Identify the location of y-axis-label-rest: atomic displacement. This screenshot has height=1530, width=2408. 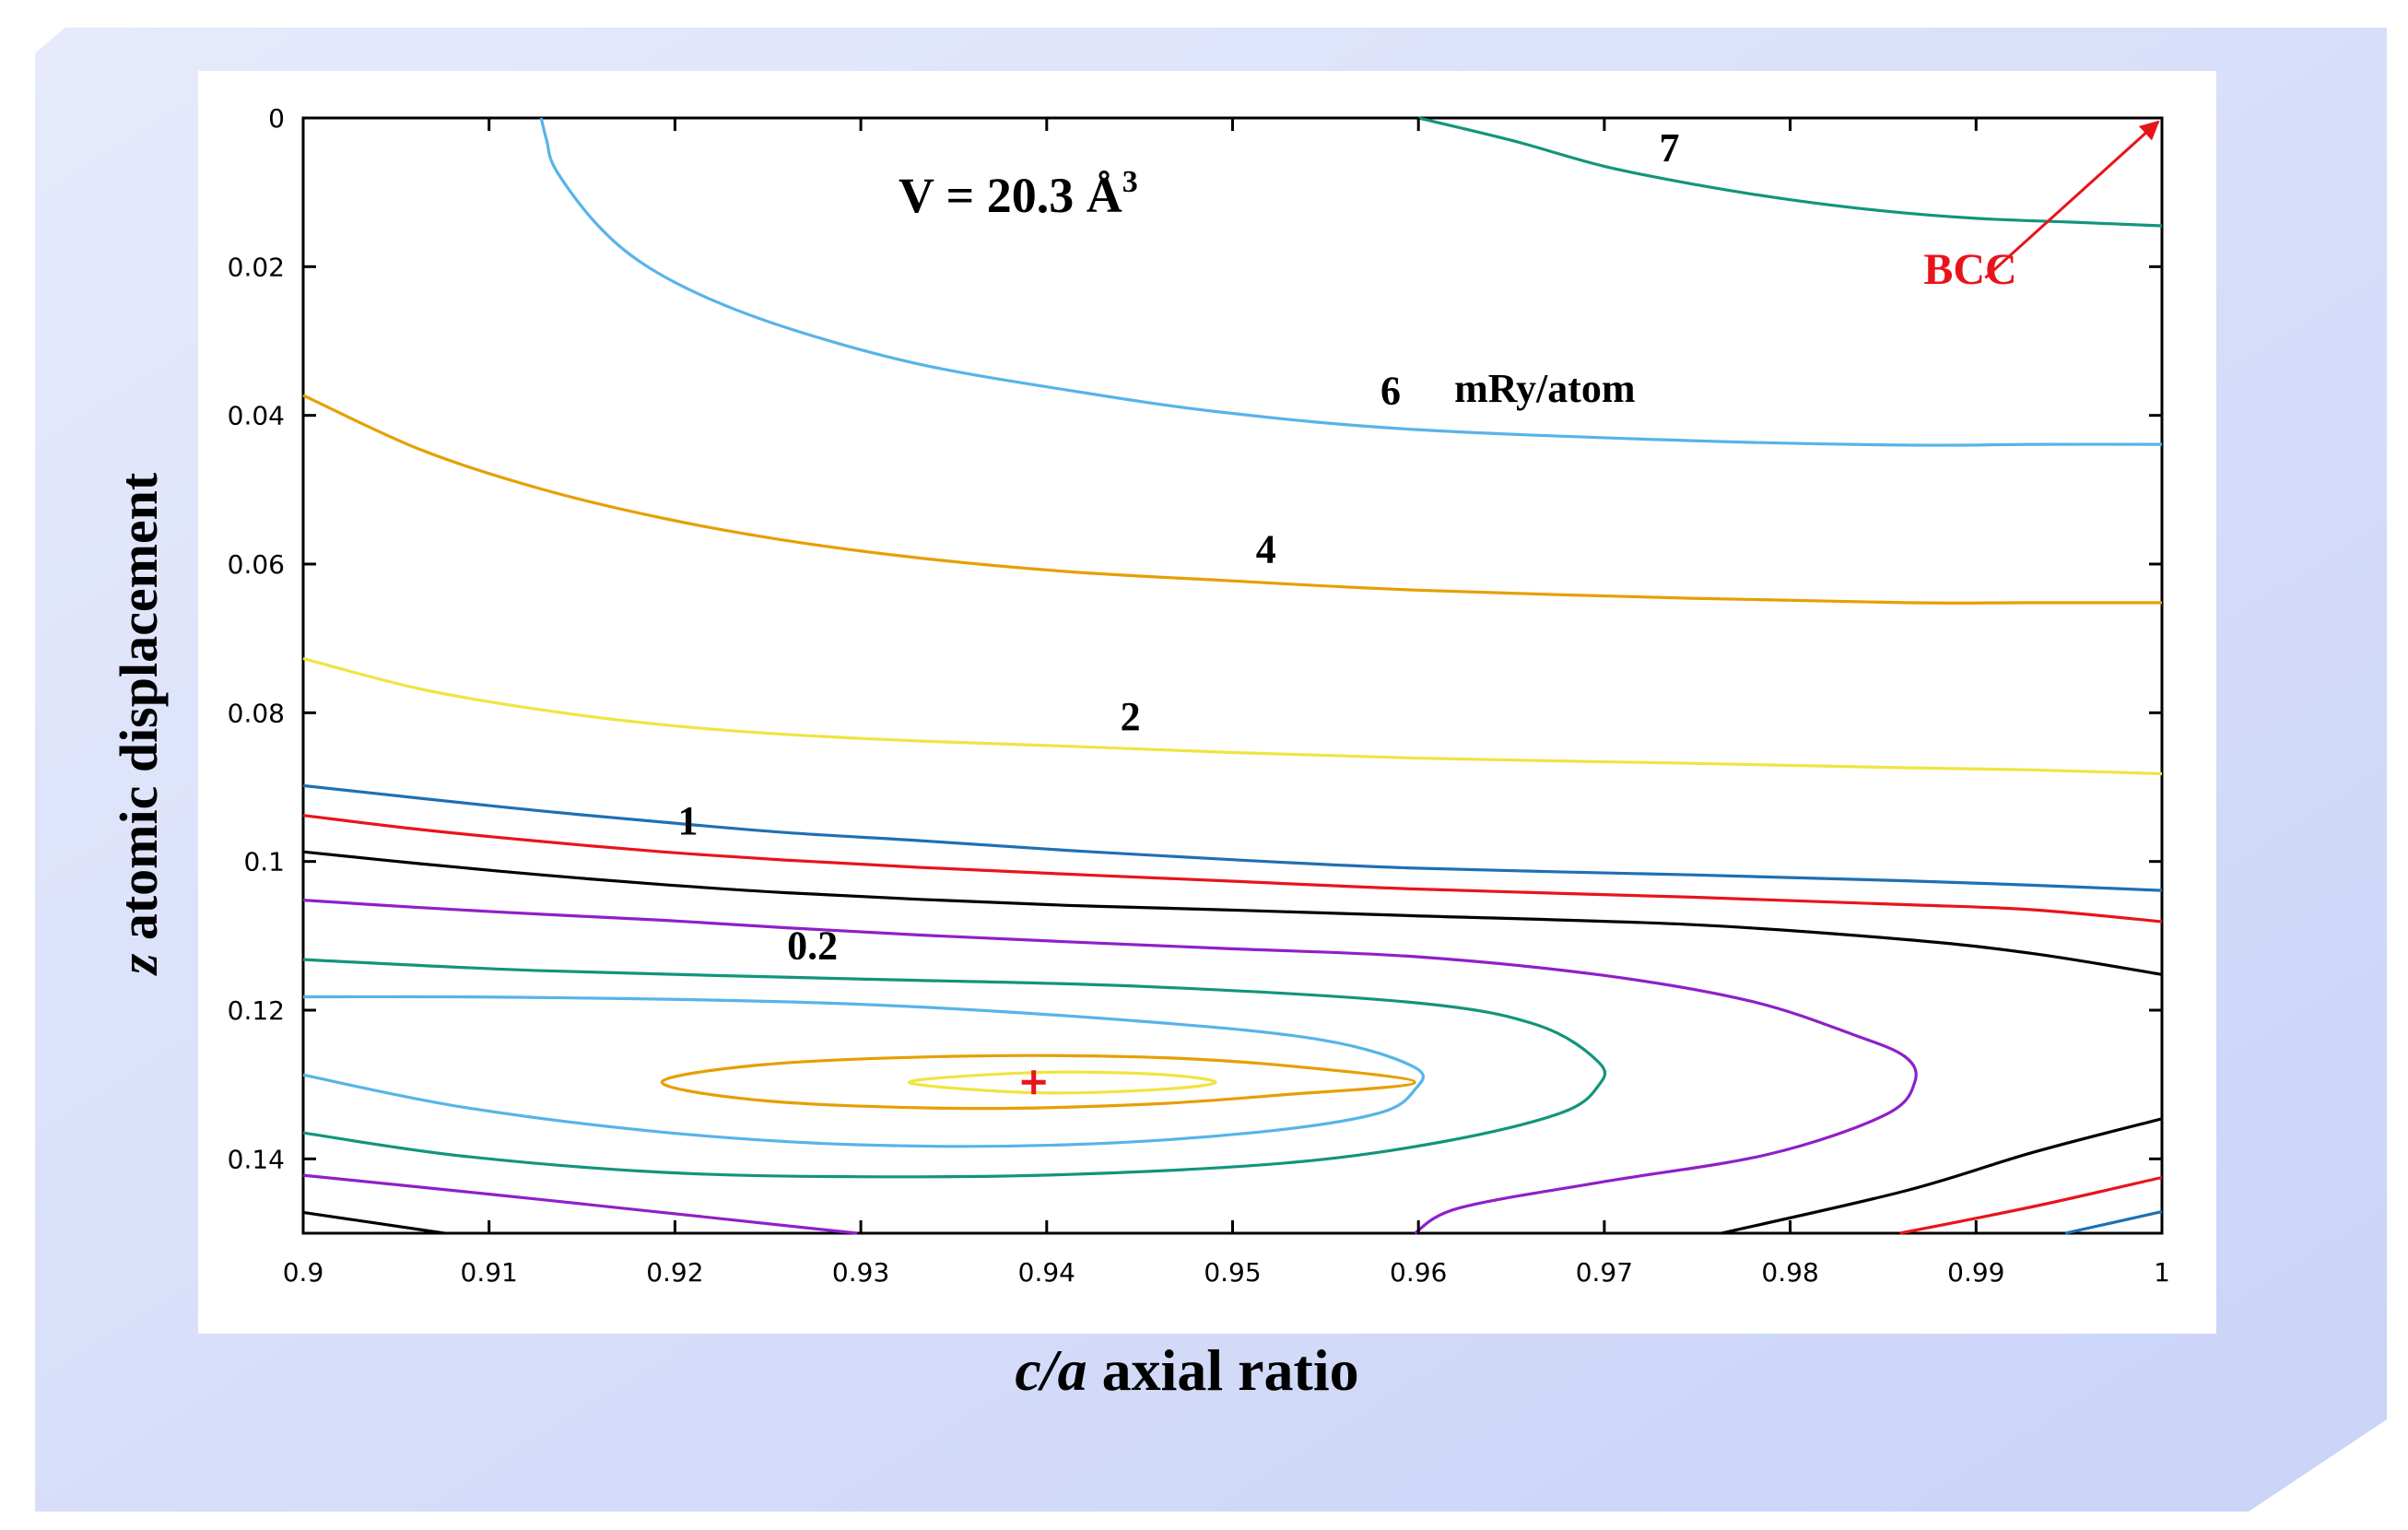
(139, 713).